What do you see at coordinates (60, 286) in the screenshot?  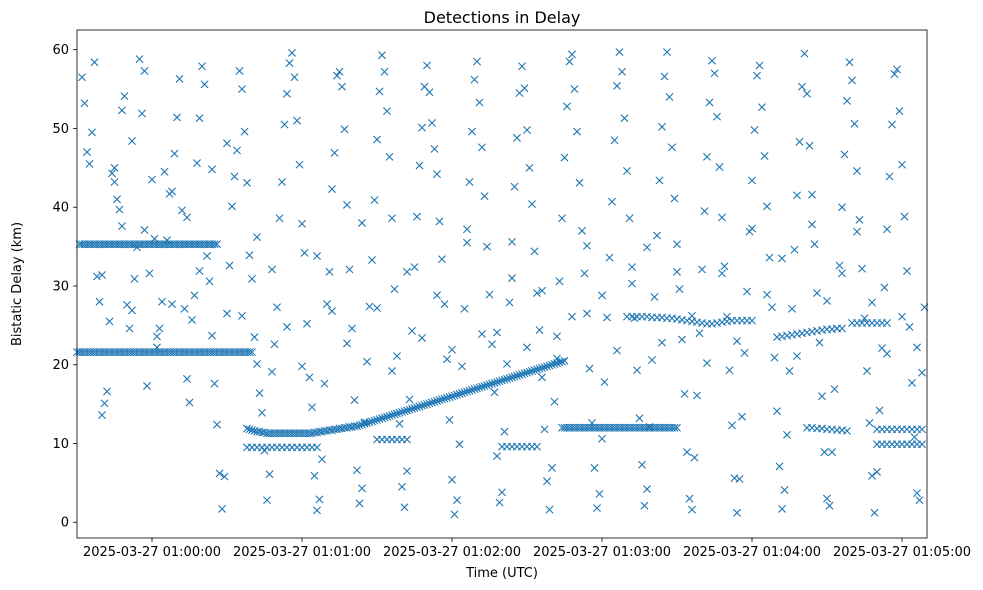 I see `y-tick-label: 30` at bounding box center [60, 286].